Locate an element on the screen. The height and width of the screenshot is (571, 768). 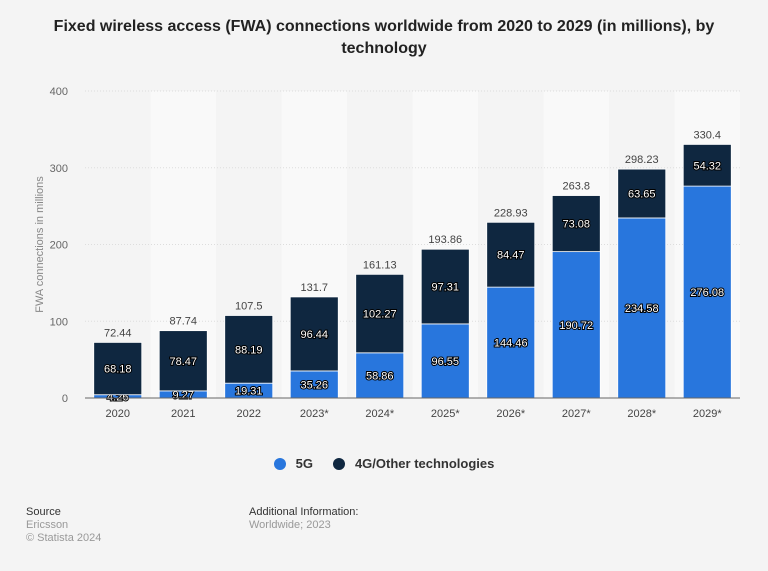
data-label: 68.18 is located at coordinates (118, 370).